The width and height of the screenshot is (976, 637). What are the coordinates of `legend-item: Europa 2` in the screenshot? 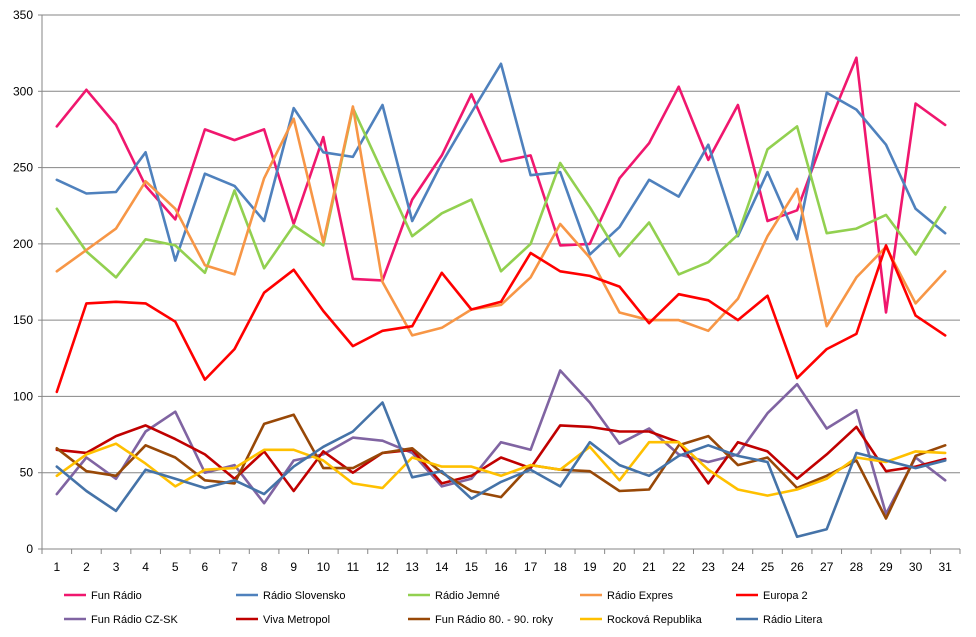 It's located at (772, 596).